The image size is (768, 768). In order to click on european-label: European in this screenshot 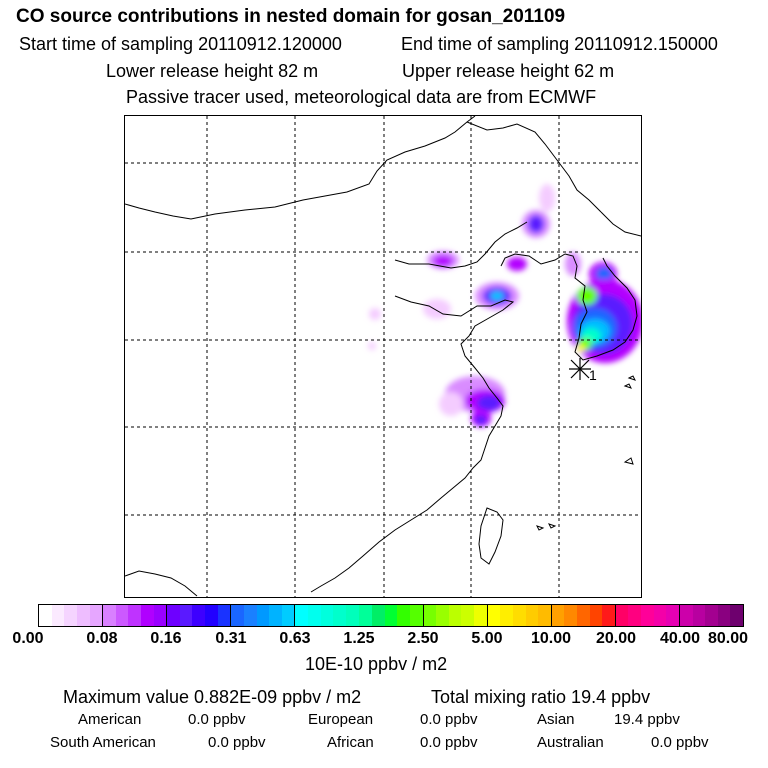, I will do `click(341, 719)`.